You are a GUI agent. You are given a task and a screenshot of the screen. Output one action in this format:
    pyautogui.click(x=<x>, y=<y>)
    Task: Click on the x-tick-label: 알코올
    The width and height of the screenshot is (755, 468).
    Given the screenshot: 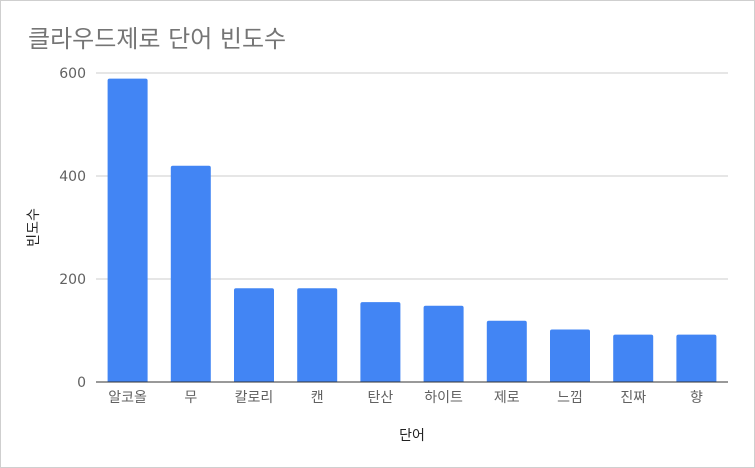 What is the action you would take?
    pyautogui.click(x=127, y=398)
    